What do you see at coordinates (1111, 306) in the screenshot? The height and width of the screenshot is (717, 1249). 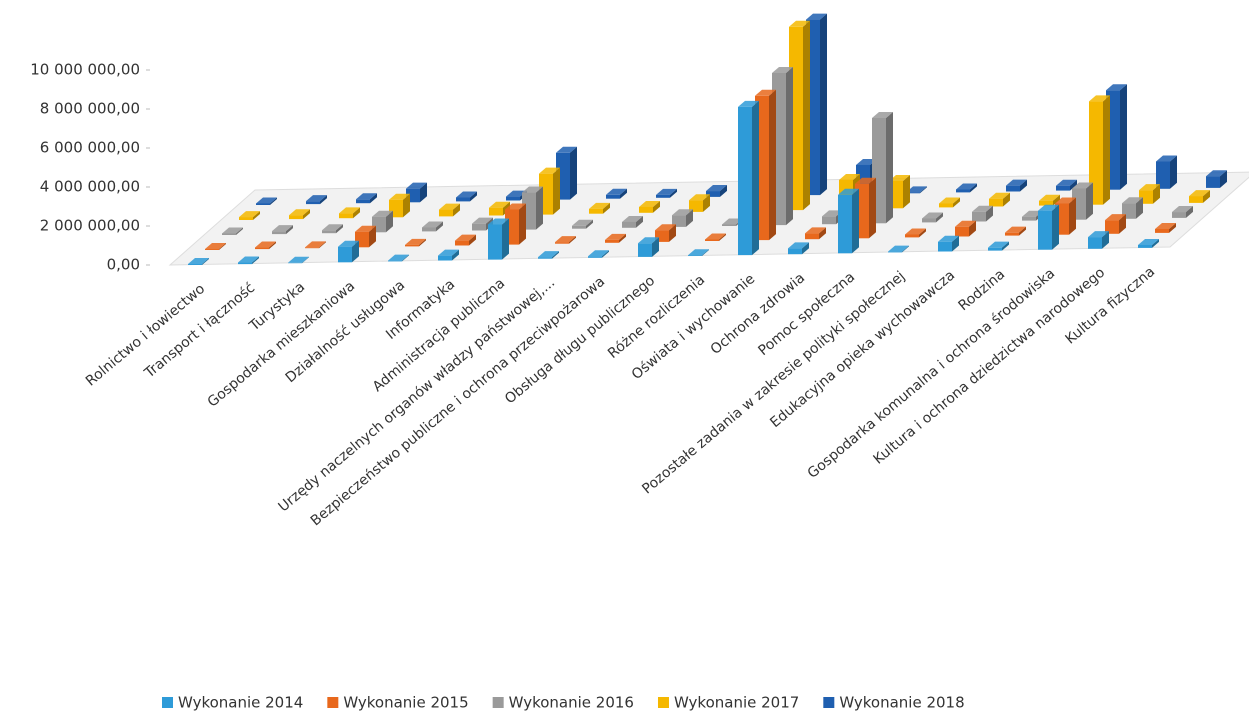 I see `x-tick-label: Kultura fizyczna` at bounding box center [1111, 306].